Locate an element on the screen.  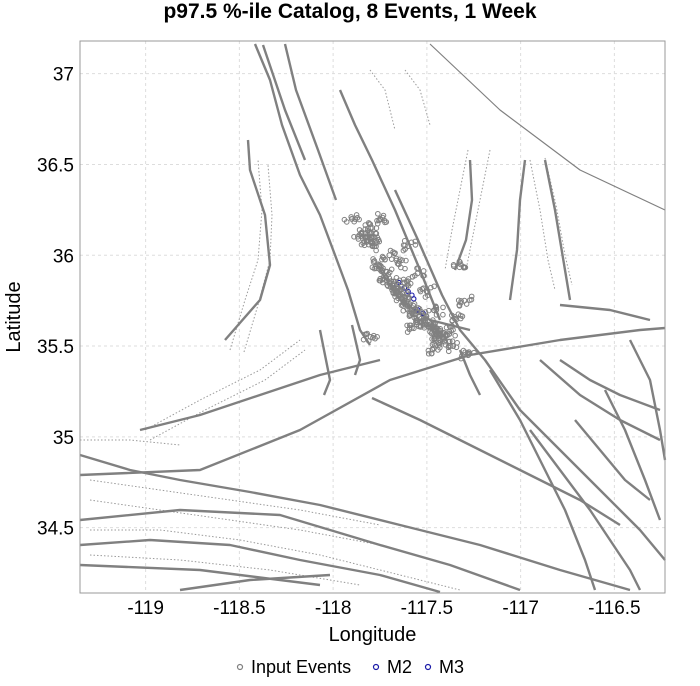
x-axis-label: Longitude is located at coordinates (373, 635).